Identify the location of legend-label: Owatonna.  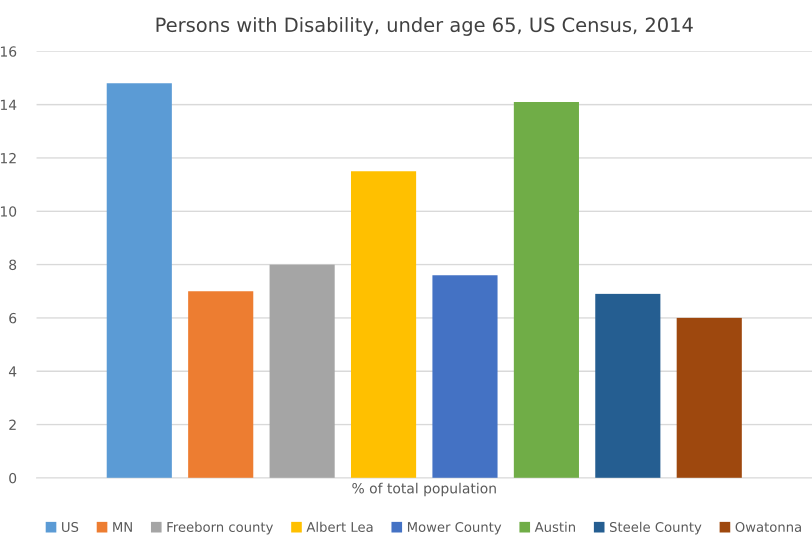
(768, 527).